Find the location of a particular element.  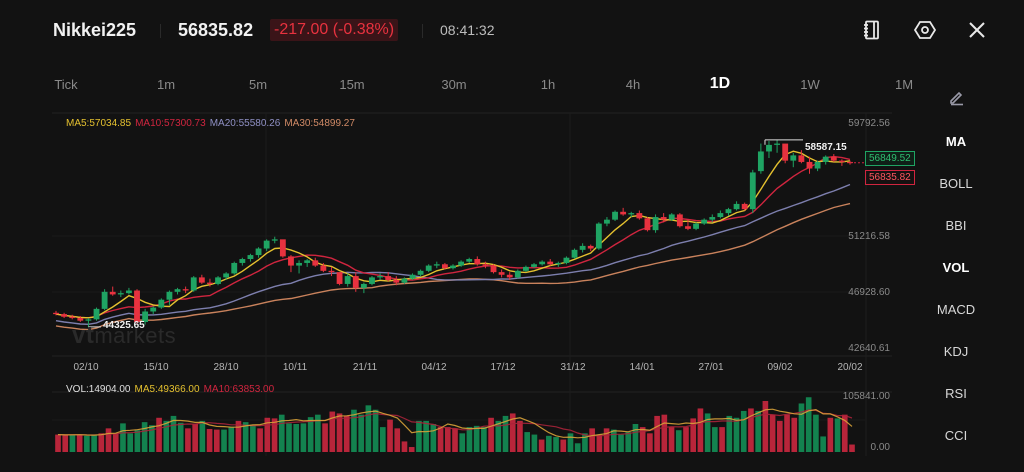

tab-30m: 30m is located at coordinates (454, 84).